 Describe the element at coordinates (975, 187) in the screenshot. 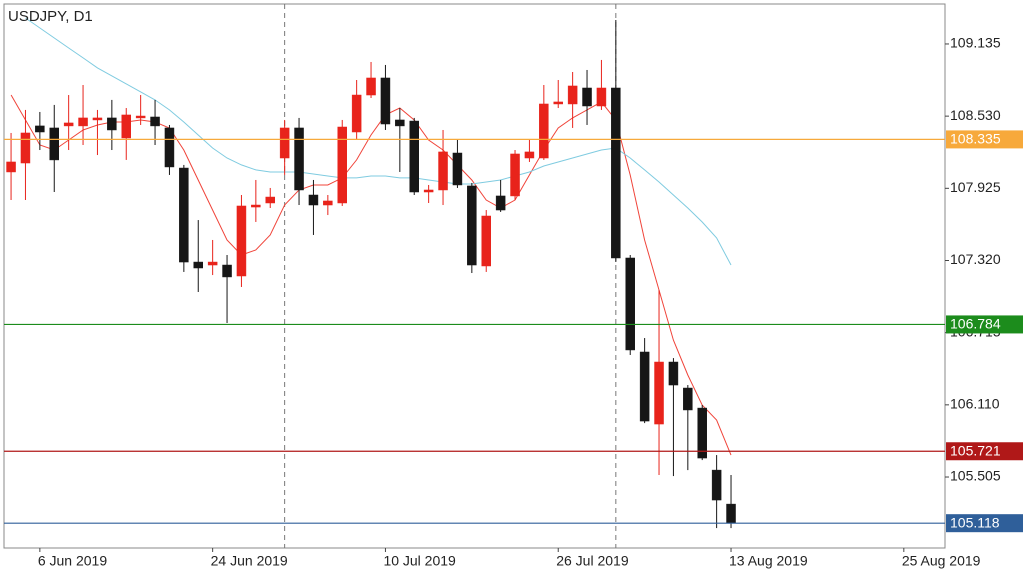

I see `y-tick-label: 107.925` at that location.